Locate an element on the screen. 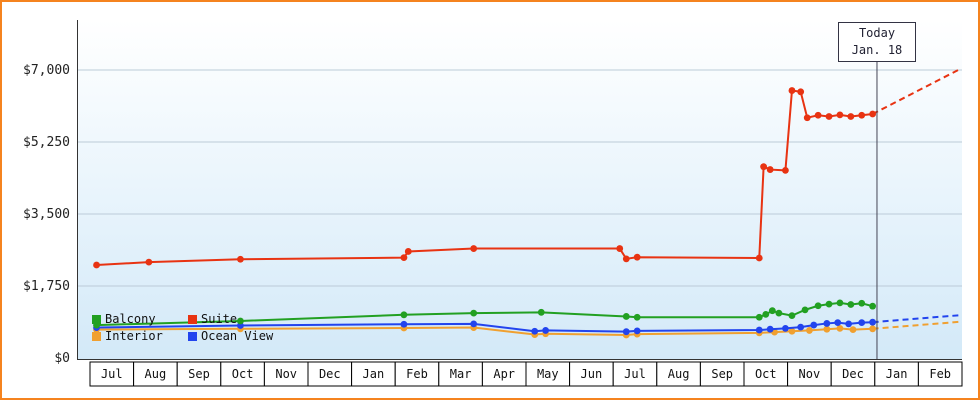 The image size is (980, 400). legend-item-suite: Suite is located at coordinates (230, 319).